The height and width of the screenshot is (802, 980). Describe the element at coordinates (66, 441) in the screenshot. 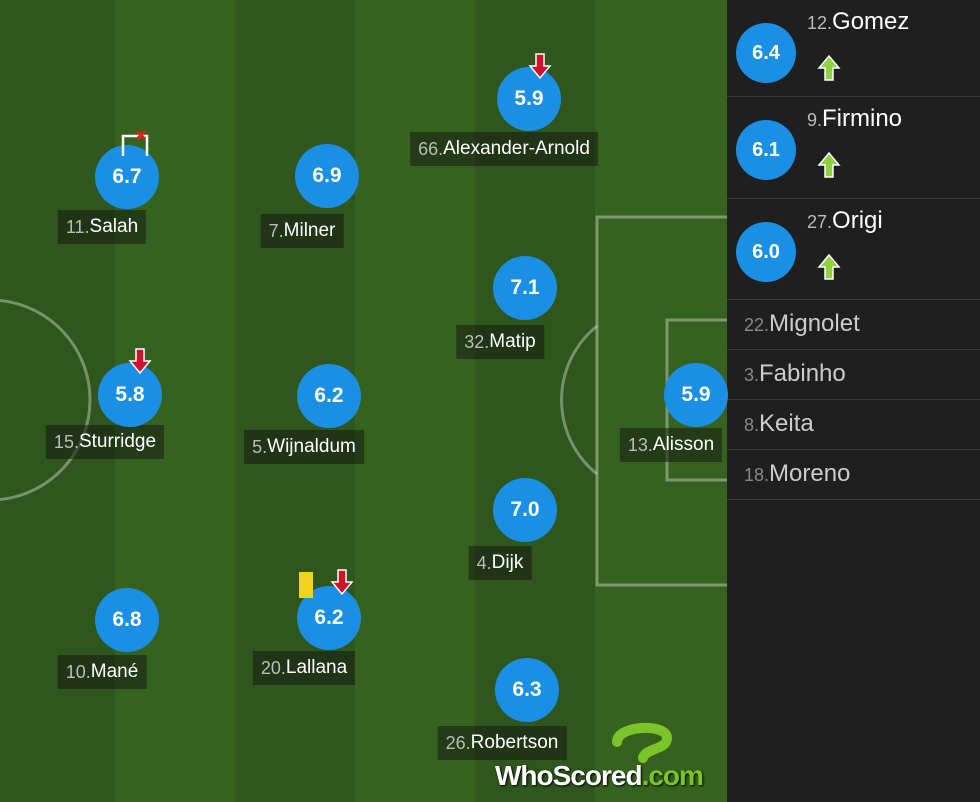

I see `shirt-number: 15.` at that location.